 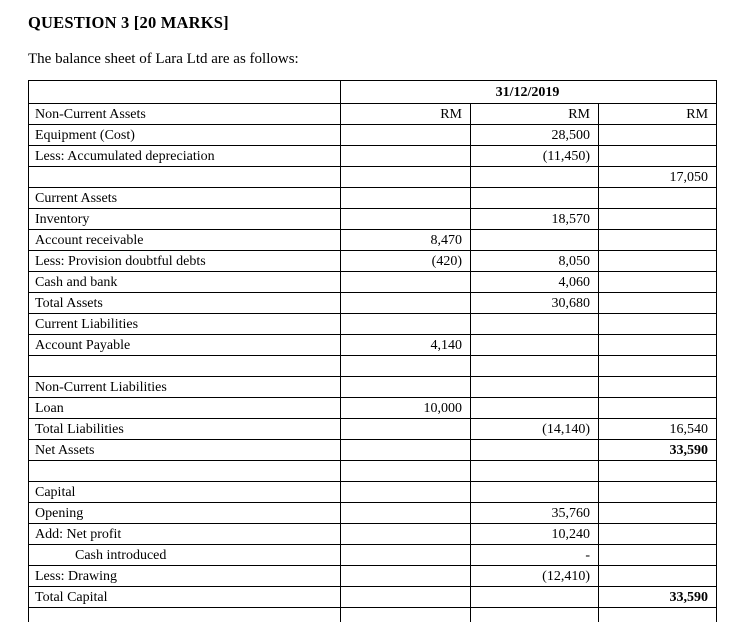 What do you see at coordinates (534, 282) in the screenshot?
I see `amount-cell: 4,060` at bounding box center [534, 282].